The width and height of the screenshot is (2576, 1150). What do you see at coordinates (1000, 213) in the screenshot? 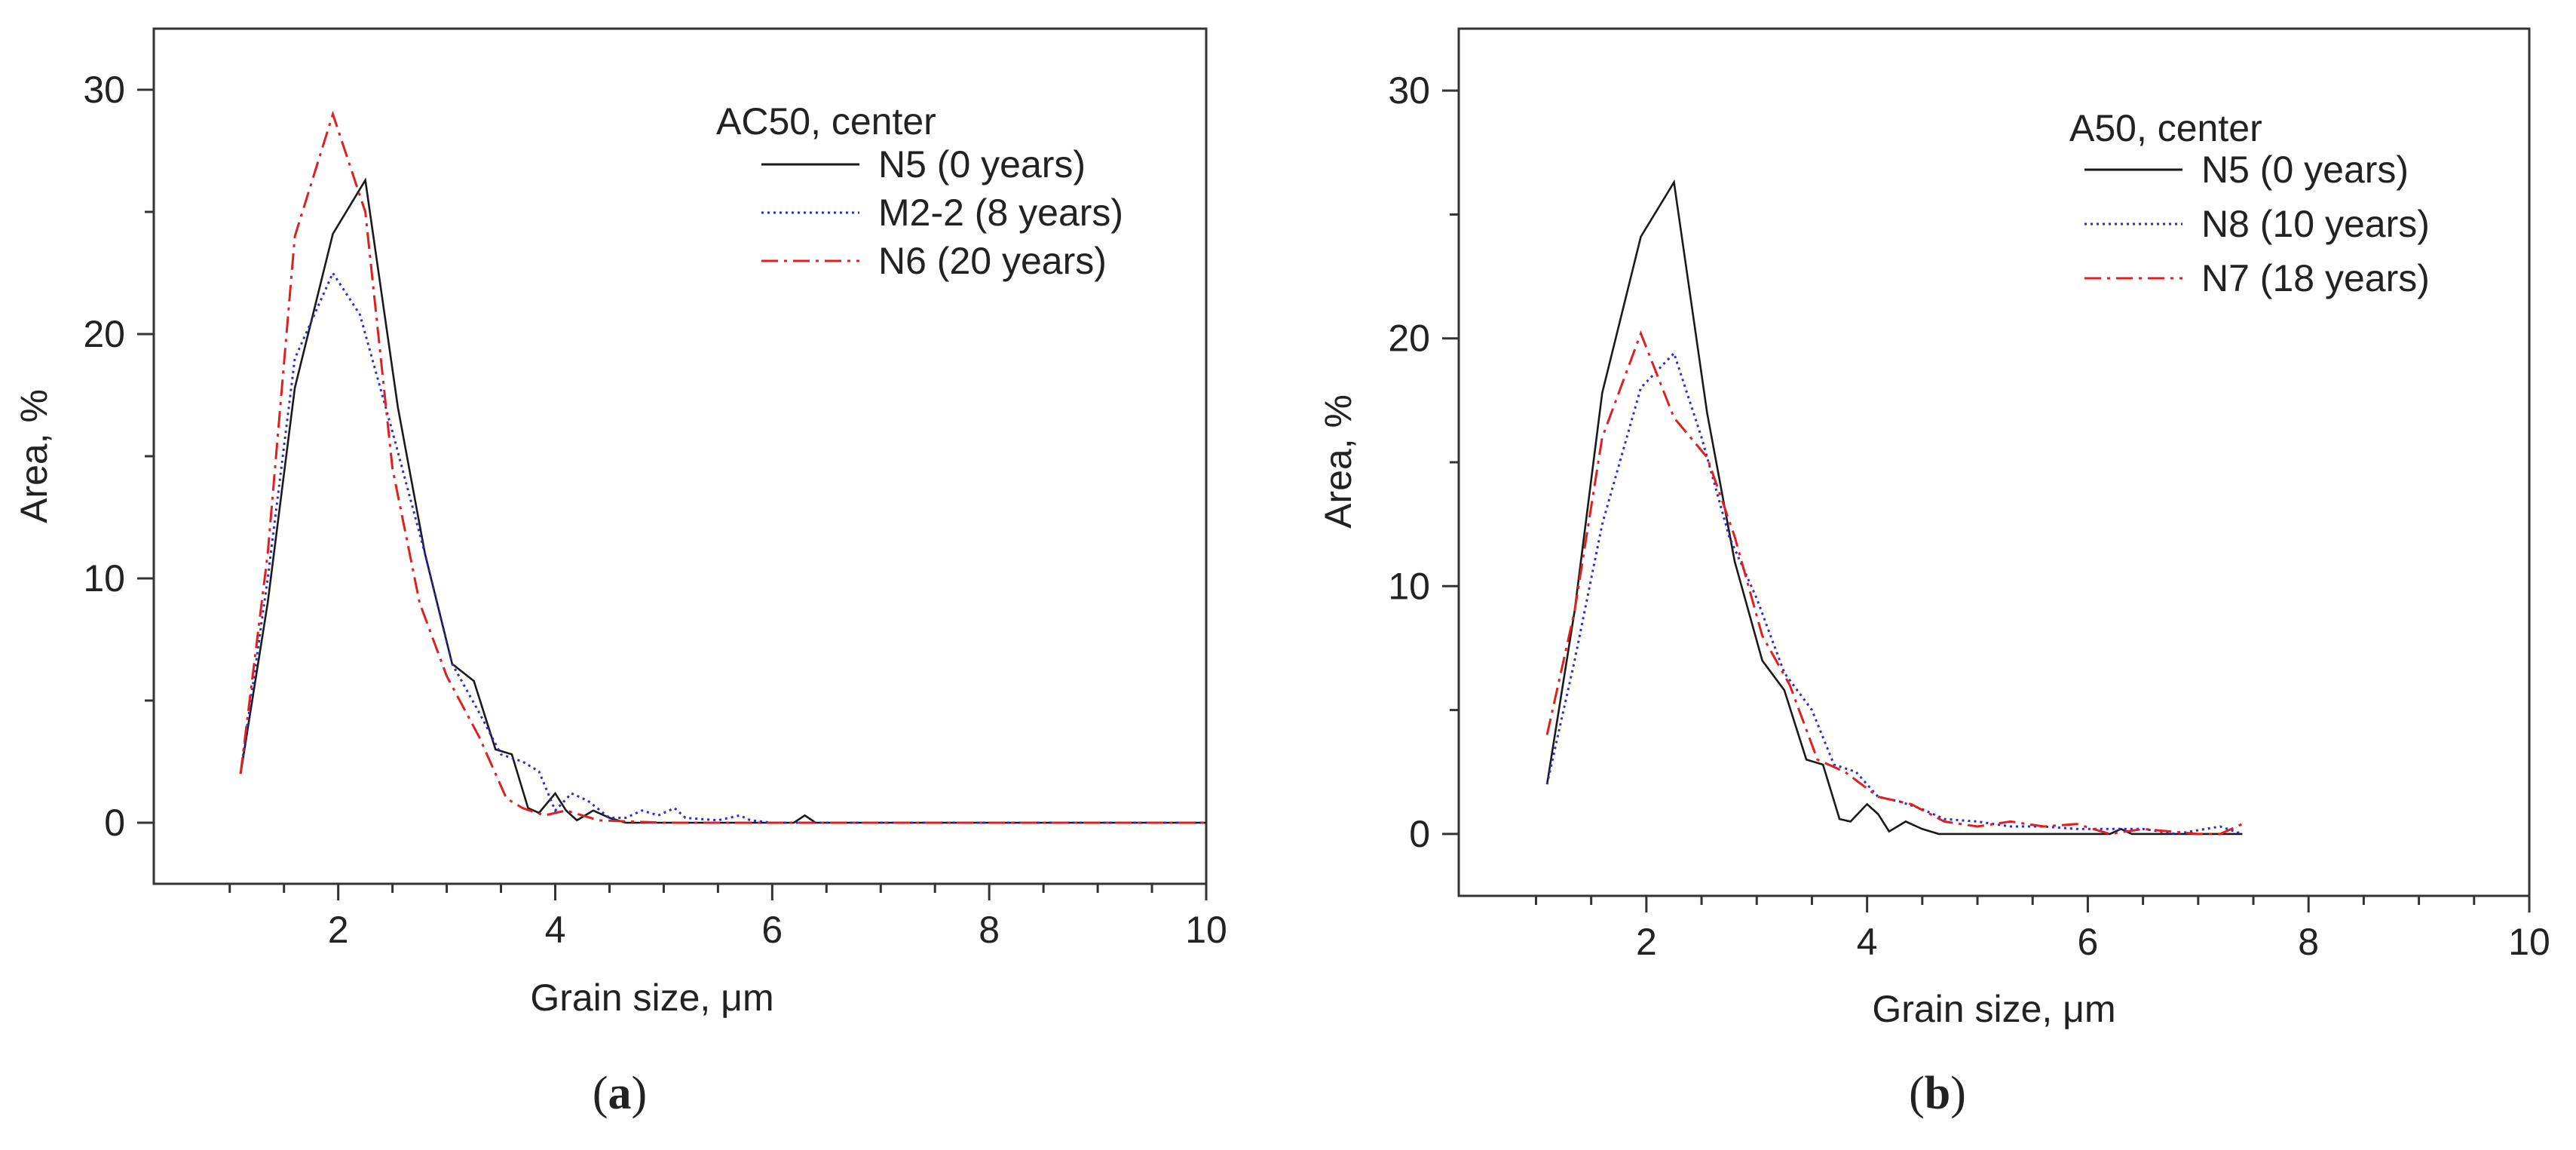
I see `legend-entry: M2-2 (8 years)` at bounding box center [1000, 213].